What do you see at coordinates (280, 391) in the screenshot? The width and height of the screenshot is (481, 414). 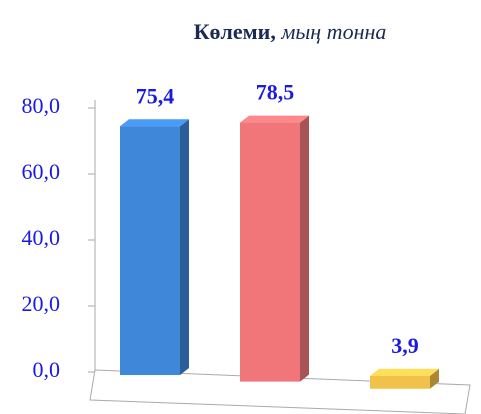 I see `floor` at bounding box center [280, 391].